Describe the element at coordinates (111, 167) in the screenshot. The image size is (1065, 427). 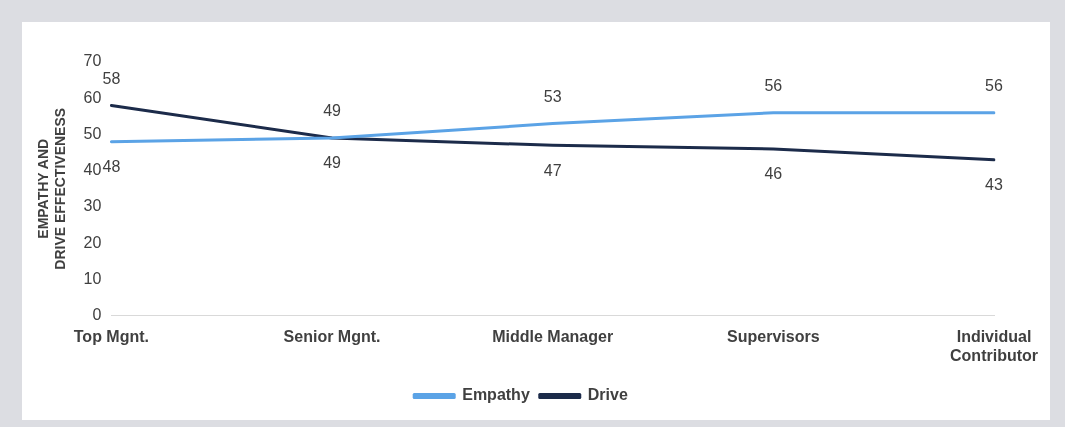
I see `data-label: 48` at that location.